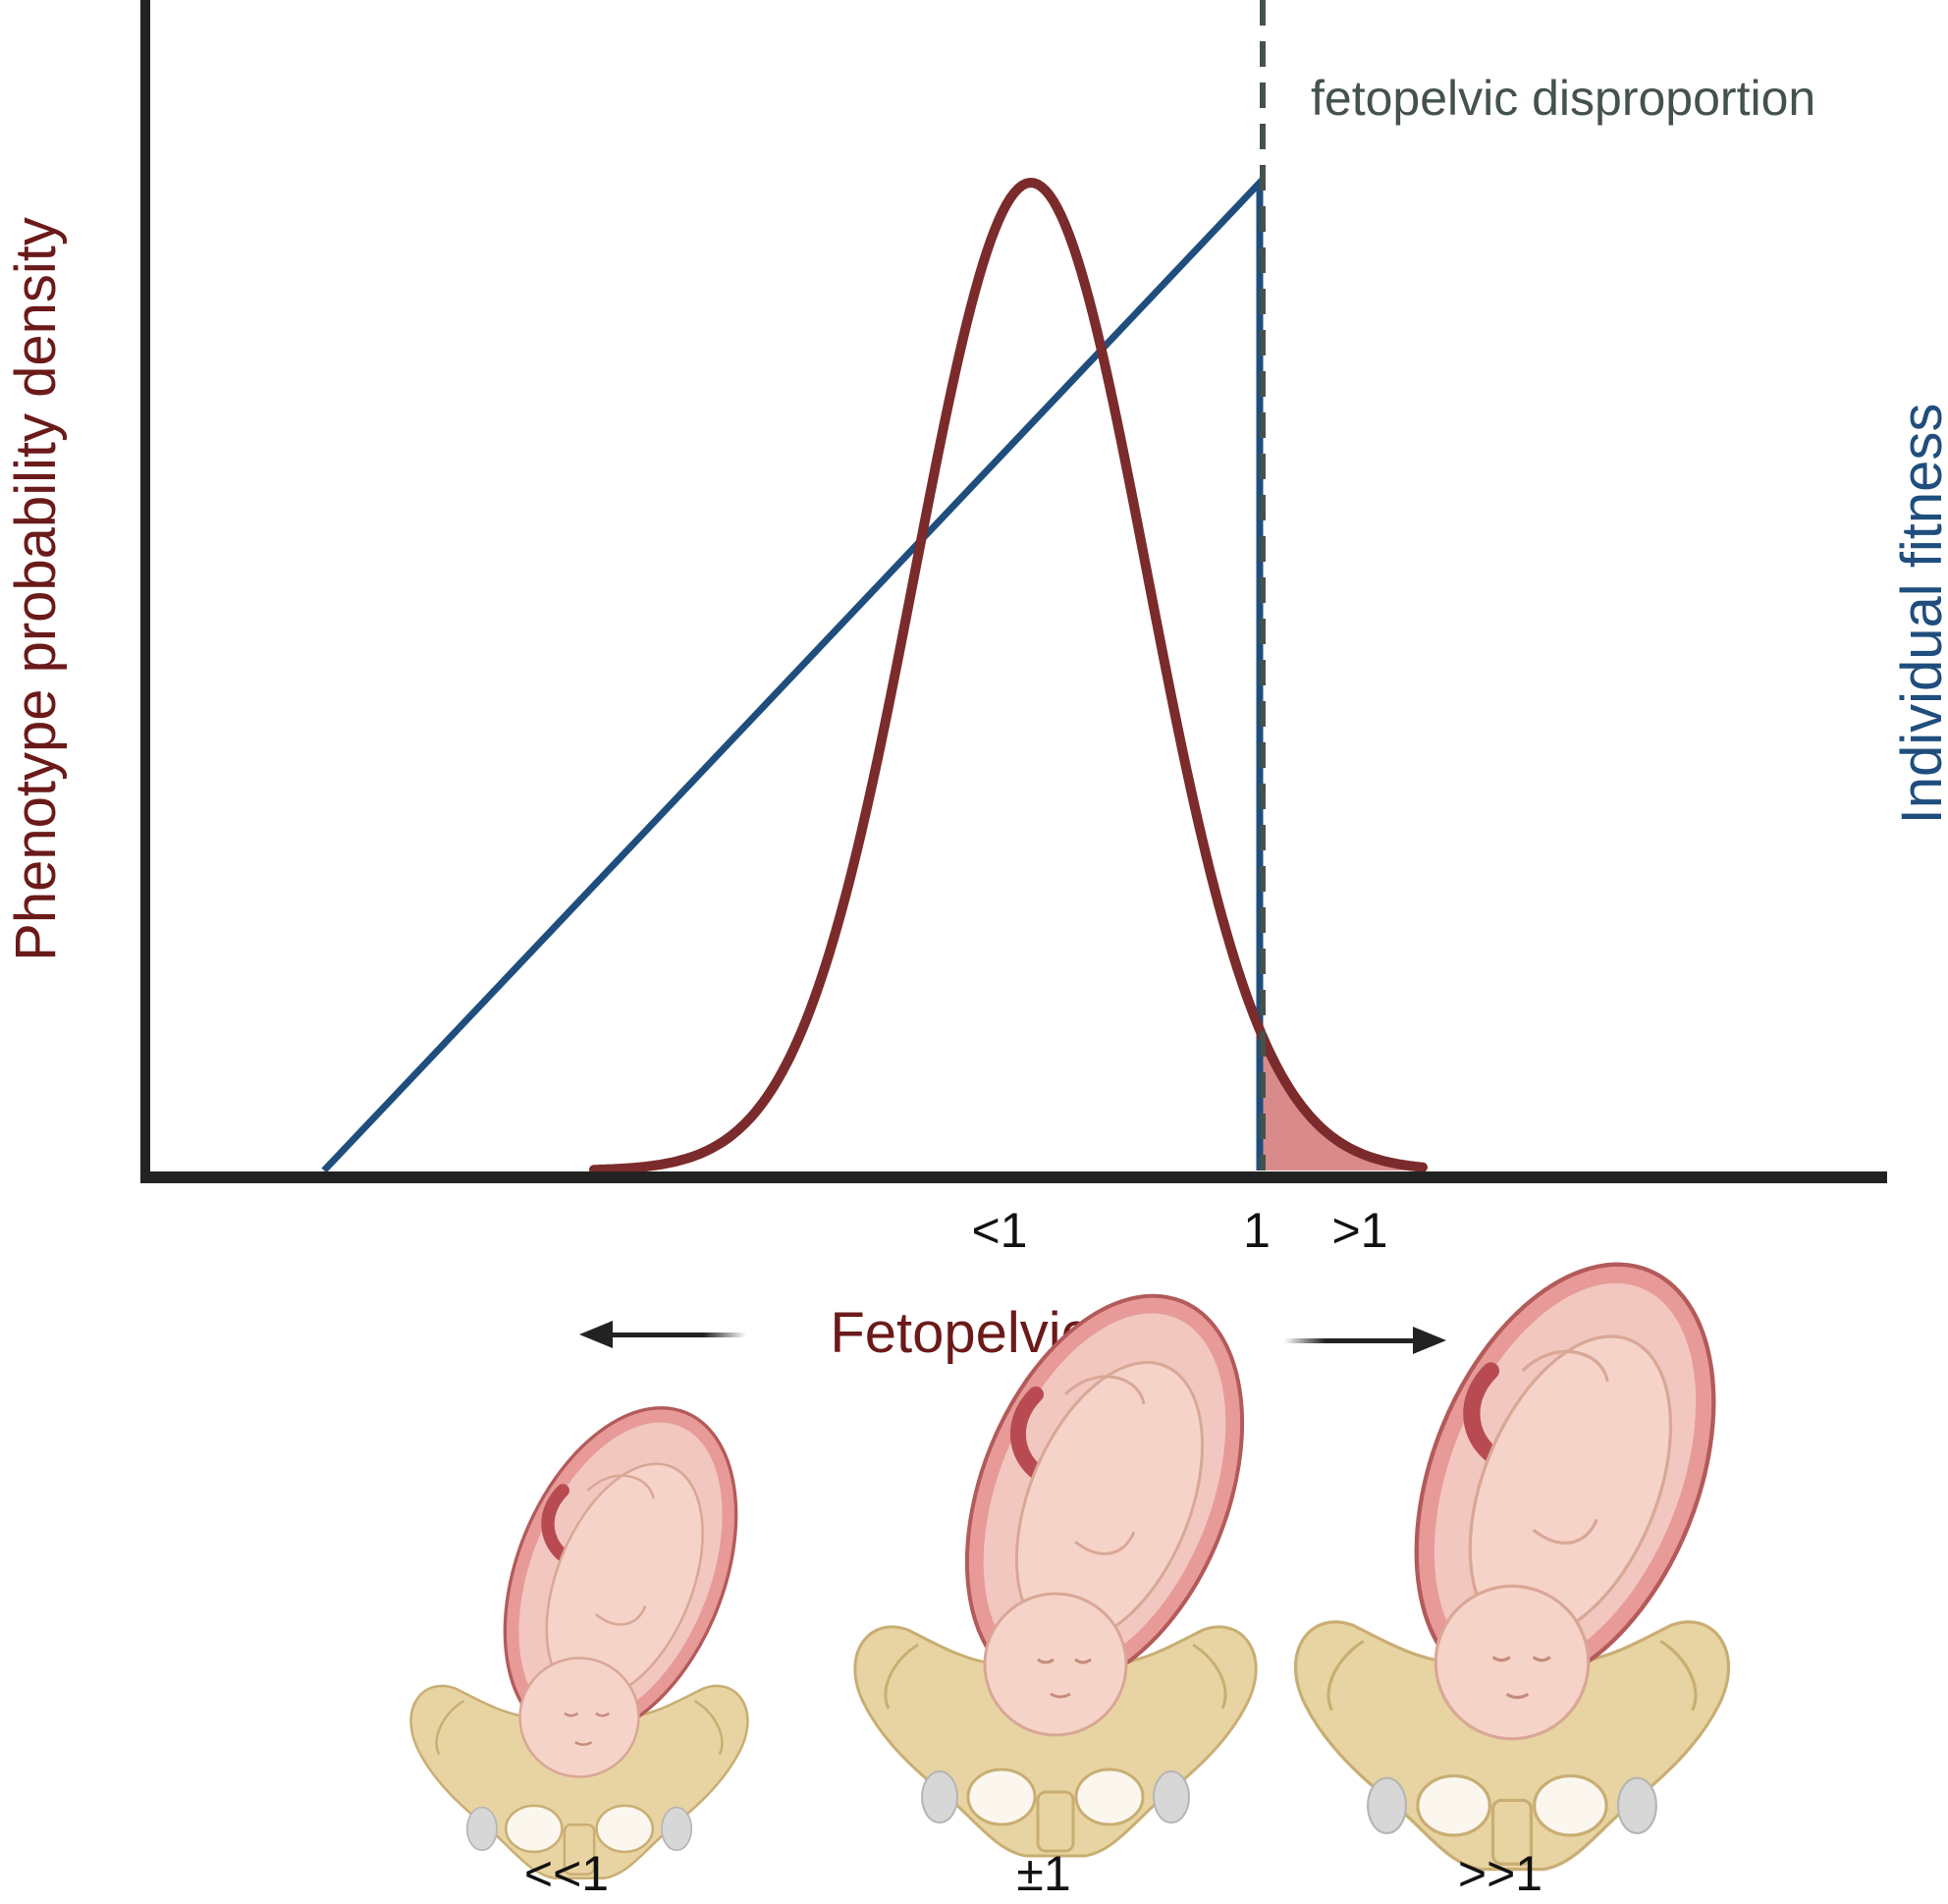 The width and height of the screenshot is (1948, 1904). What do you see at coordinates (1500, 1872) in the screenshot?
I see `illustration-label: >>1` at bounding box center [1500, 1872].